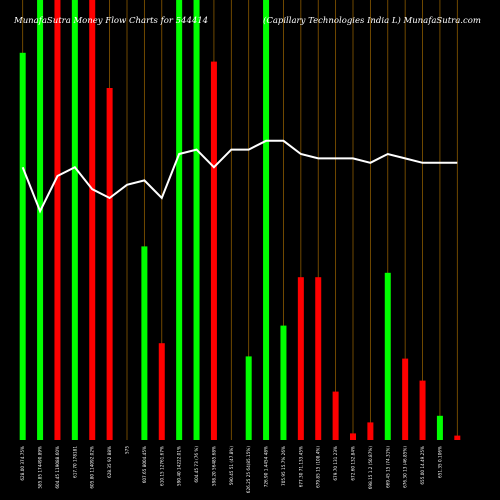 Image resolution: width=500 pixels, height=500 pixels. What do you see at coordinates (422, 465) in the screenshot?
I see `x-tick-label: 655.00 14.49.25%` at bounding box center [422, 465].